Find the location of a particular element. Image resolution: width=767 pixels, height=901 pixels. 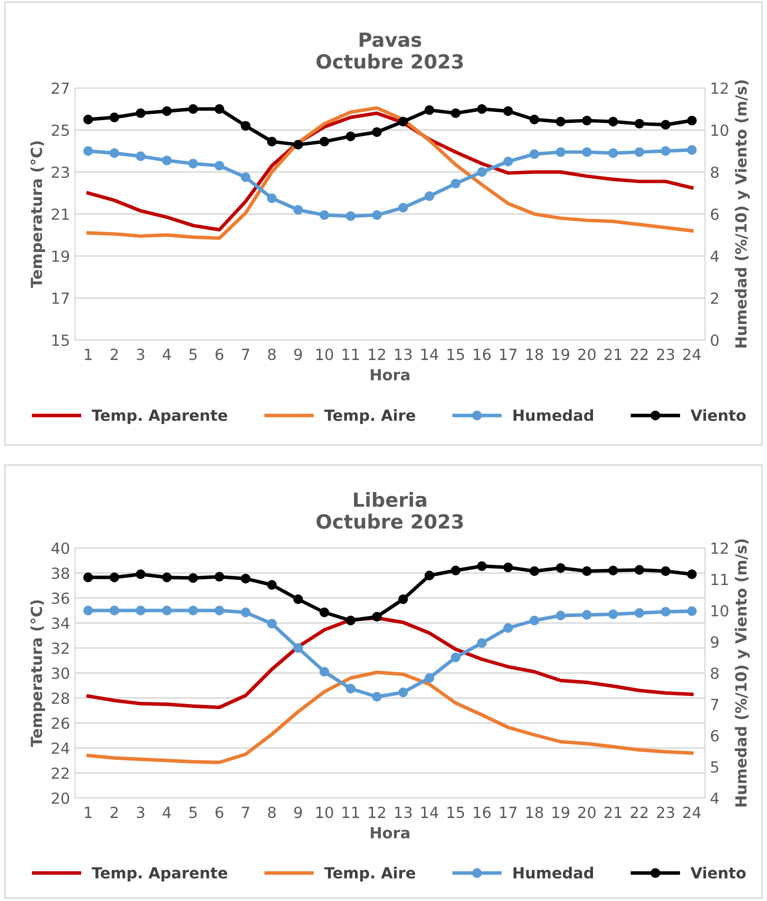

y-tick-label: 28 is located at coordinates (61, 698).